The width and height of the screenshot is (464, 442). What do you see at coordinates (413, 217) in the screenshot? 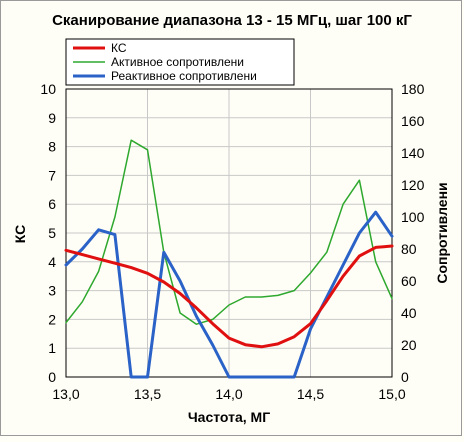
I see `y2-tick-label: 100` at bounding box center [413, 217].